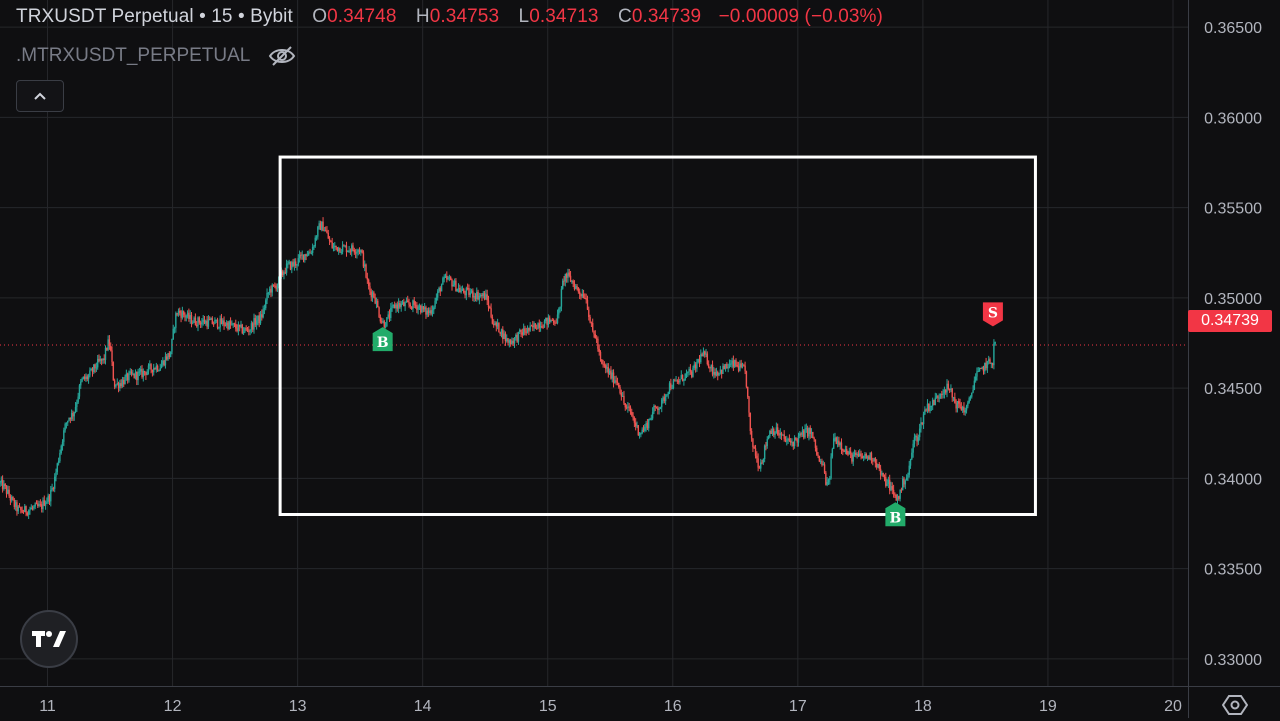 This screenshot has height=721, width=1280. What do you see at coordinates (49, 639) in the screenshot?
I see `tradingview-logo-icon` at bounding box center [49, 639].